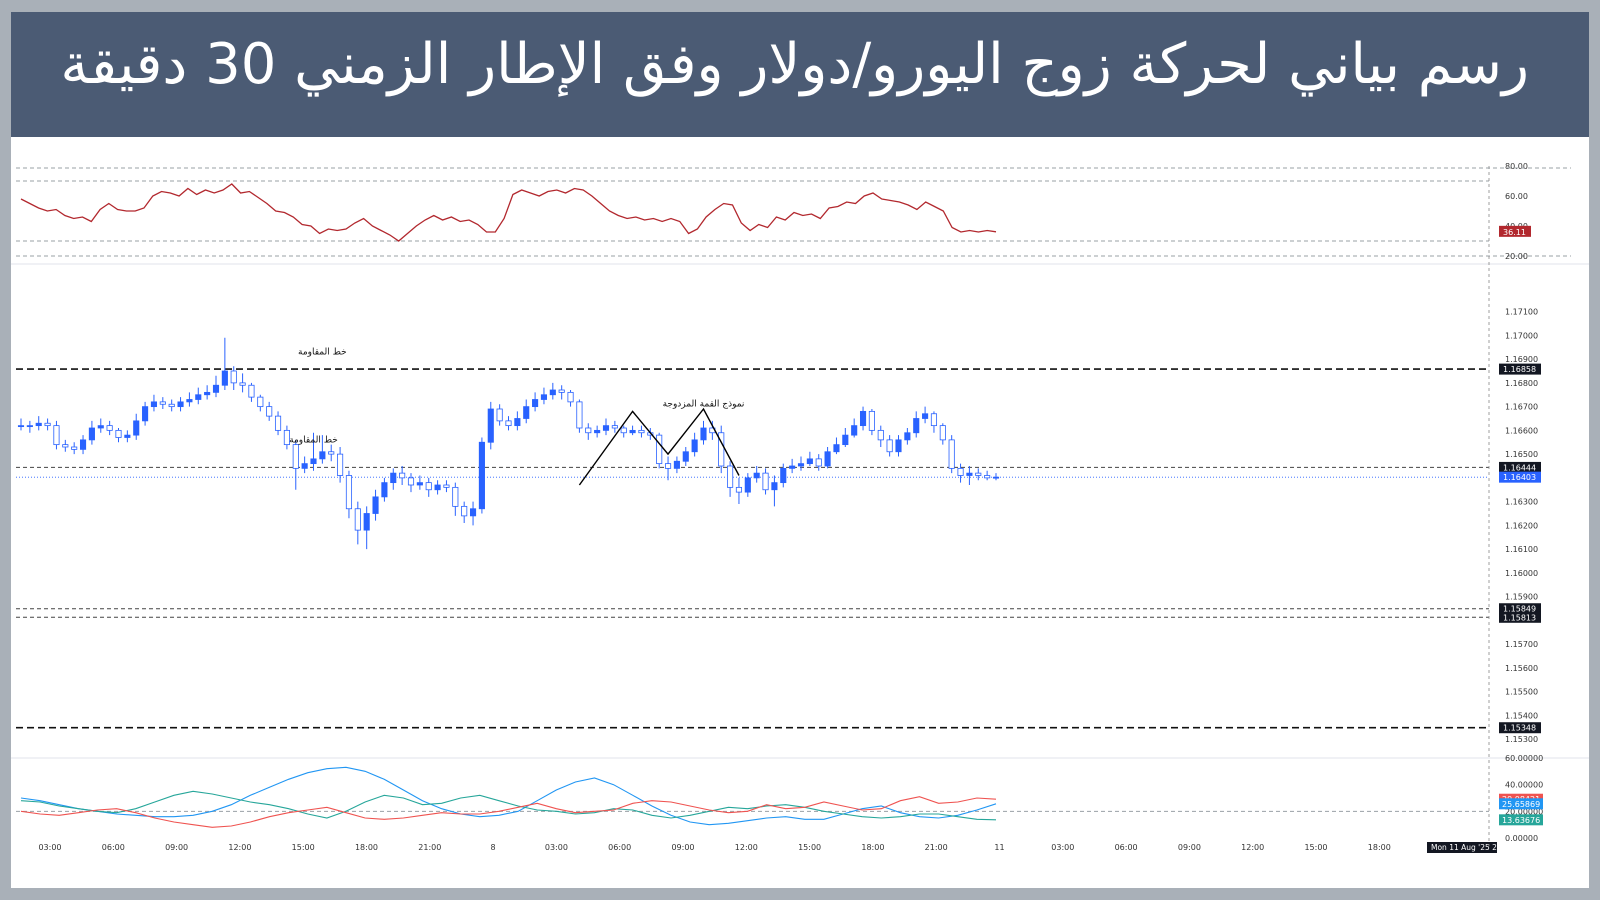  Describe the element at coordinates (1521, 383) in the screenshot. I see `price-tick-label: 1.16800` at that location.